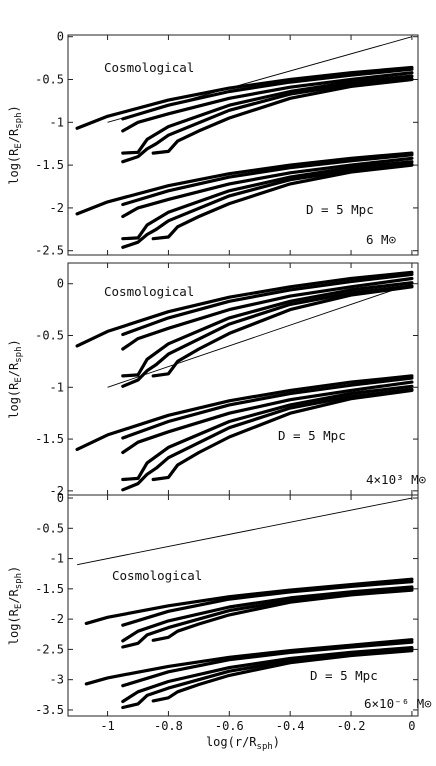 This screenshot has width=436, height=766. Describe the element at coordinates (168, 726) in the screenshot. I see `x-tick-label: -0.8` at that location.